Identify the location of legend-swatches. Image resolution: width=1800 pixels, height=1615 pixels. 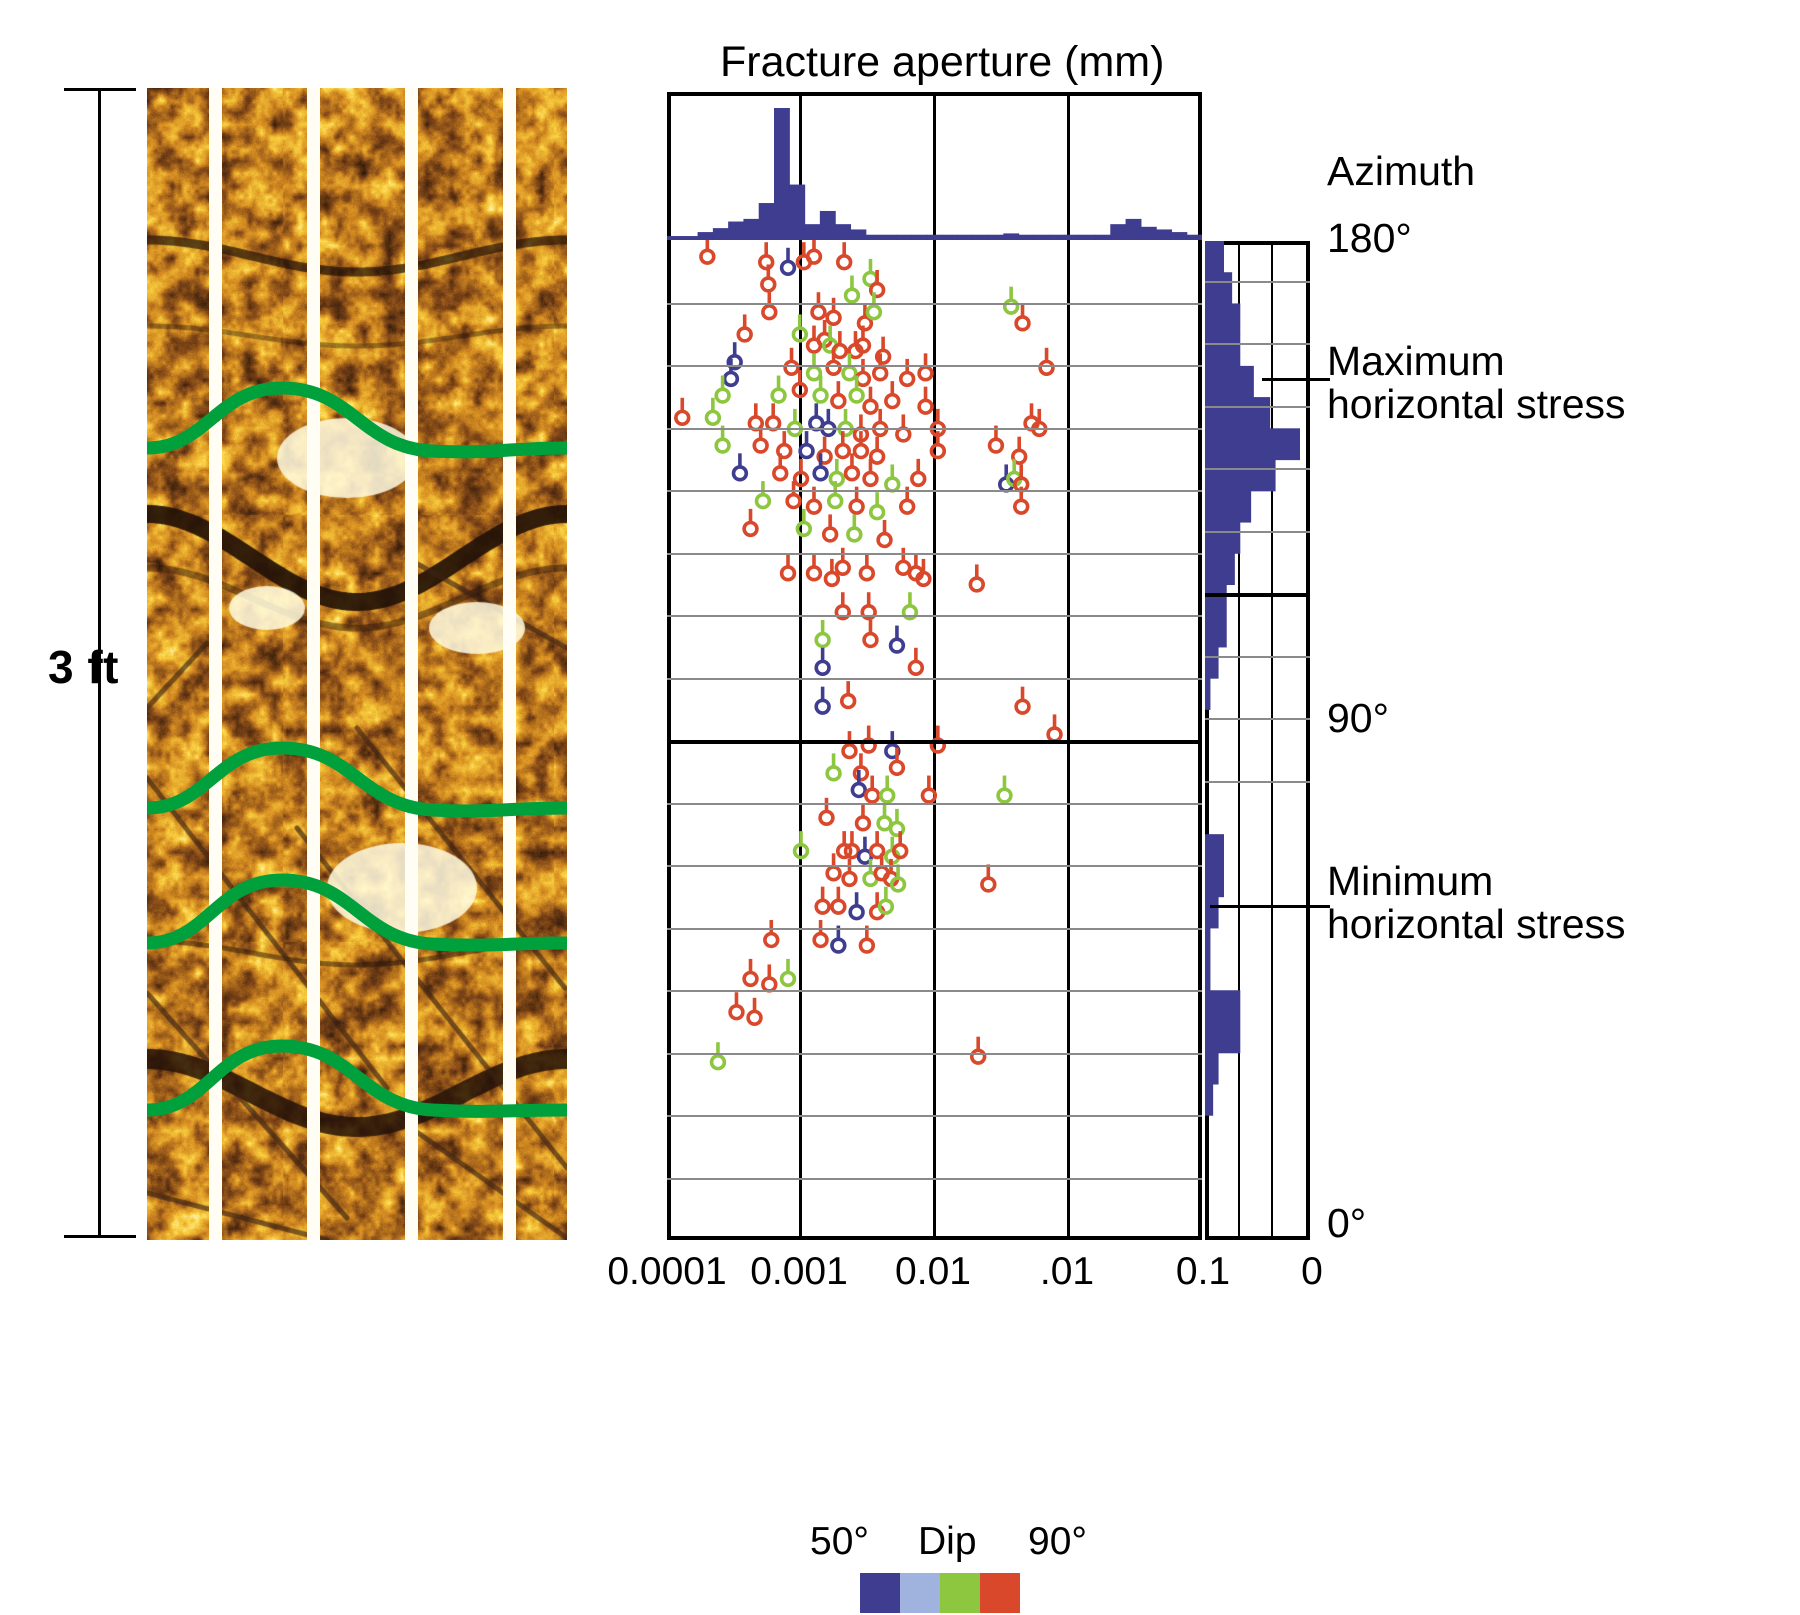
(940, 1593).